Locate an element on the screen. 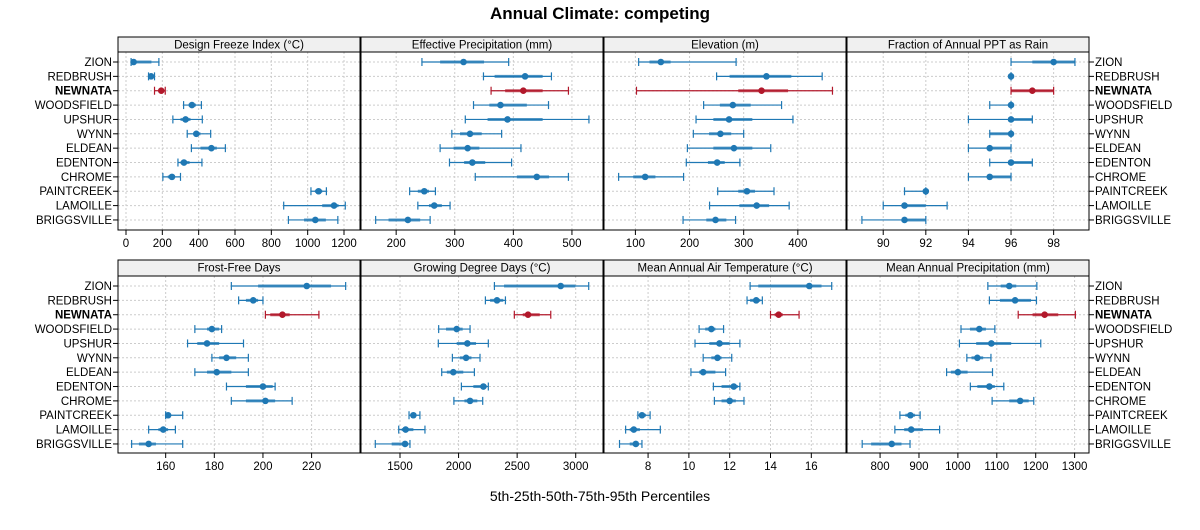  row-label-left: WOODSFIELD is located at coordinates (73, 106).